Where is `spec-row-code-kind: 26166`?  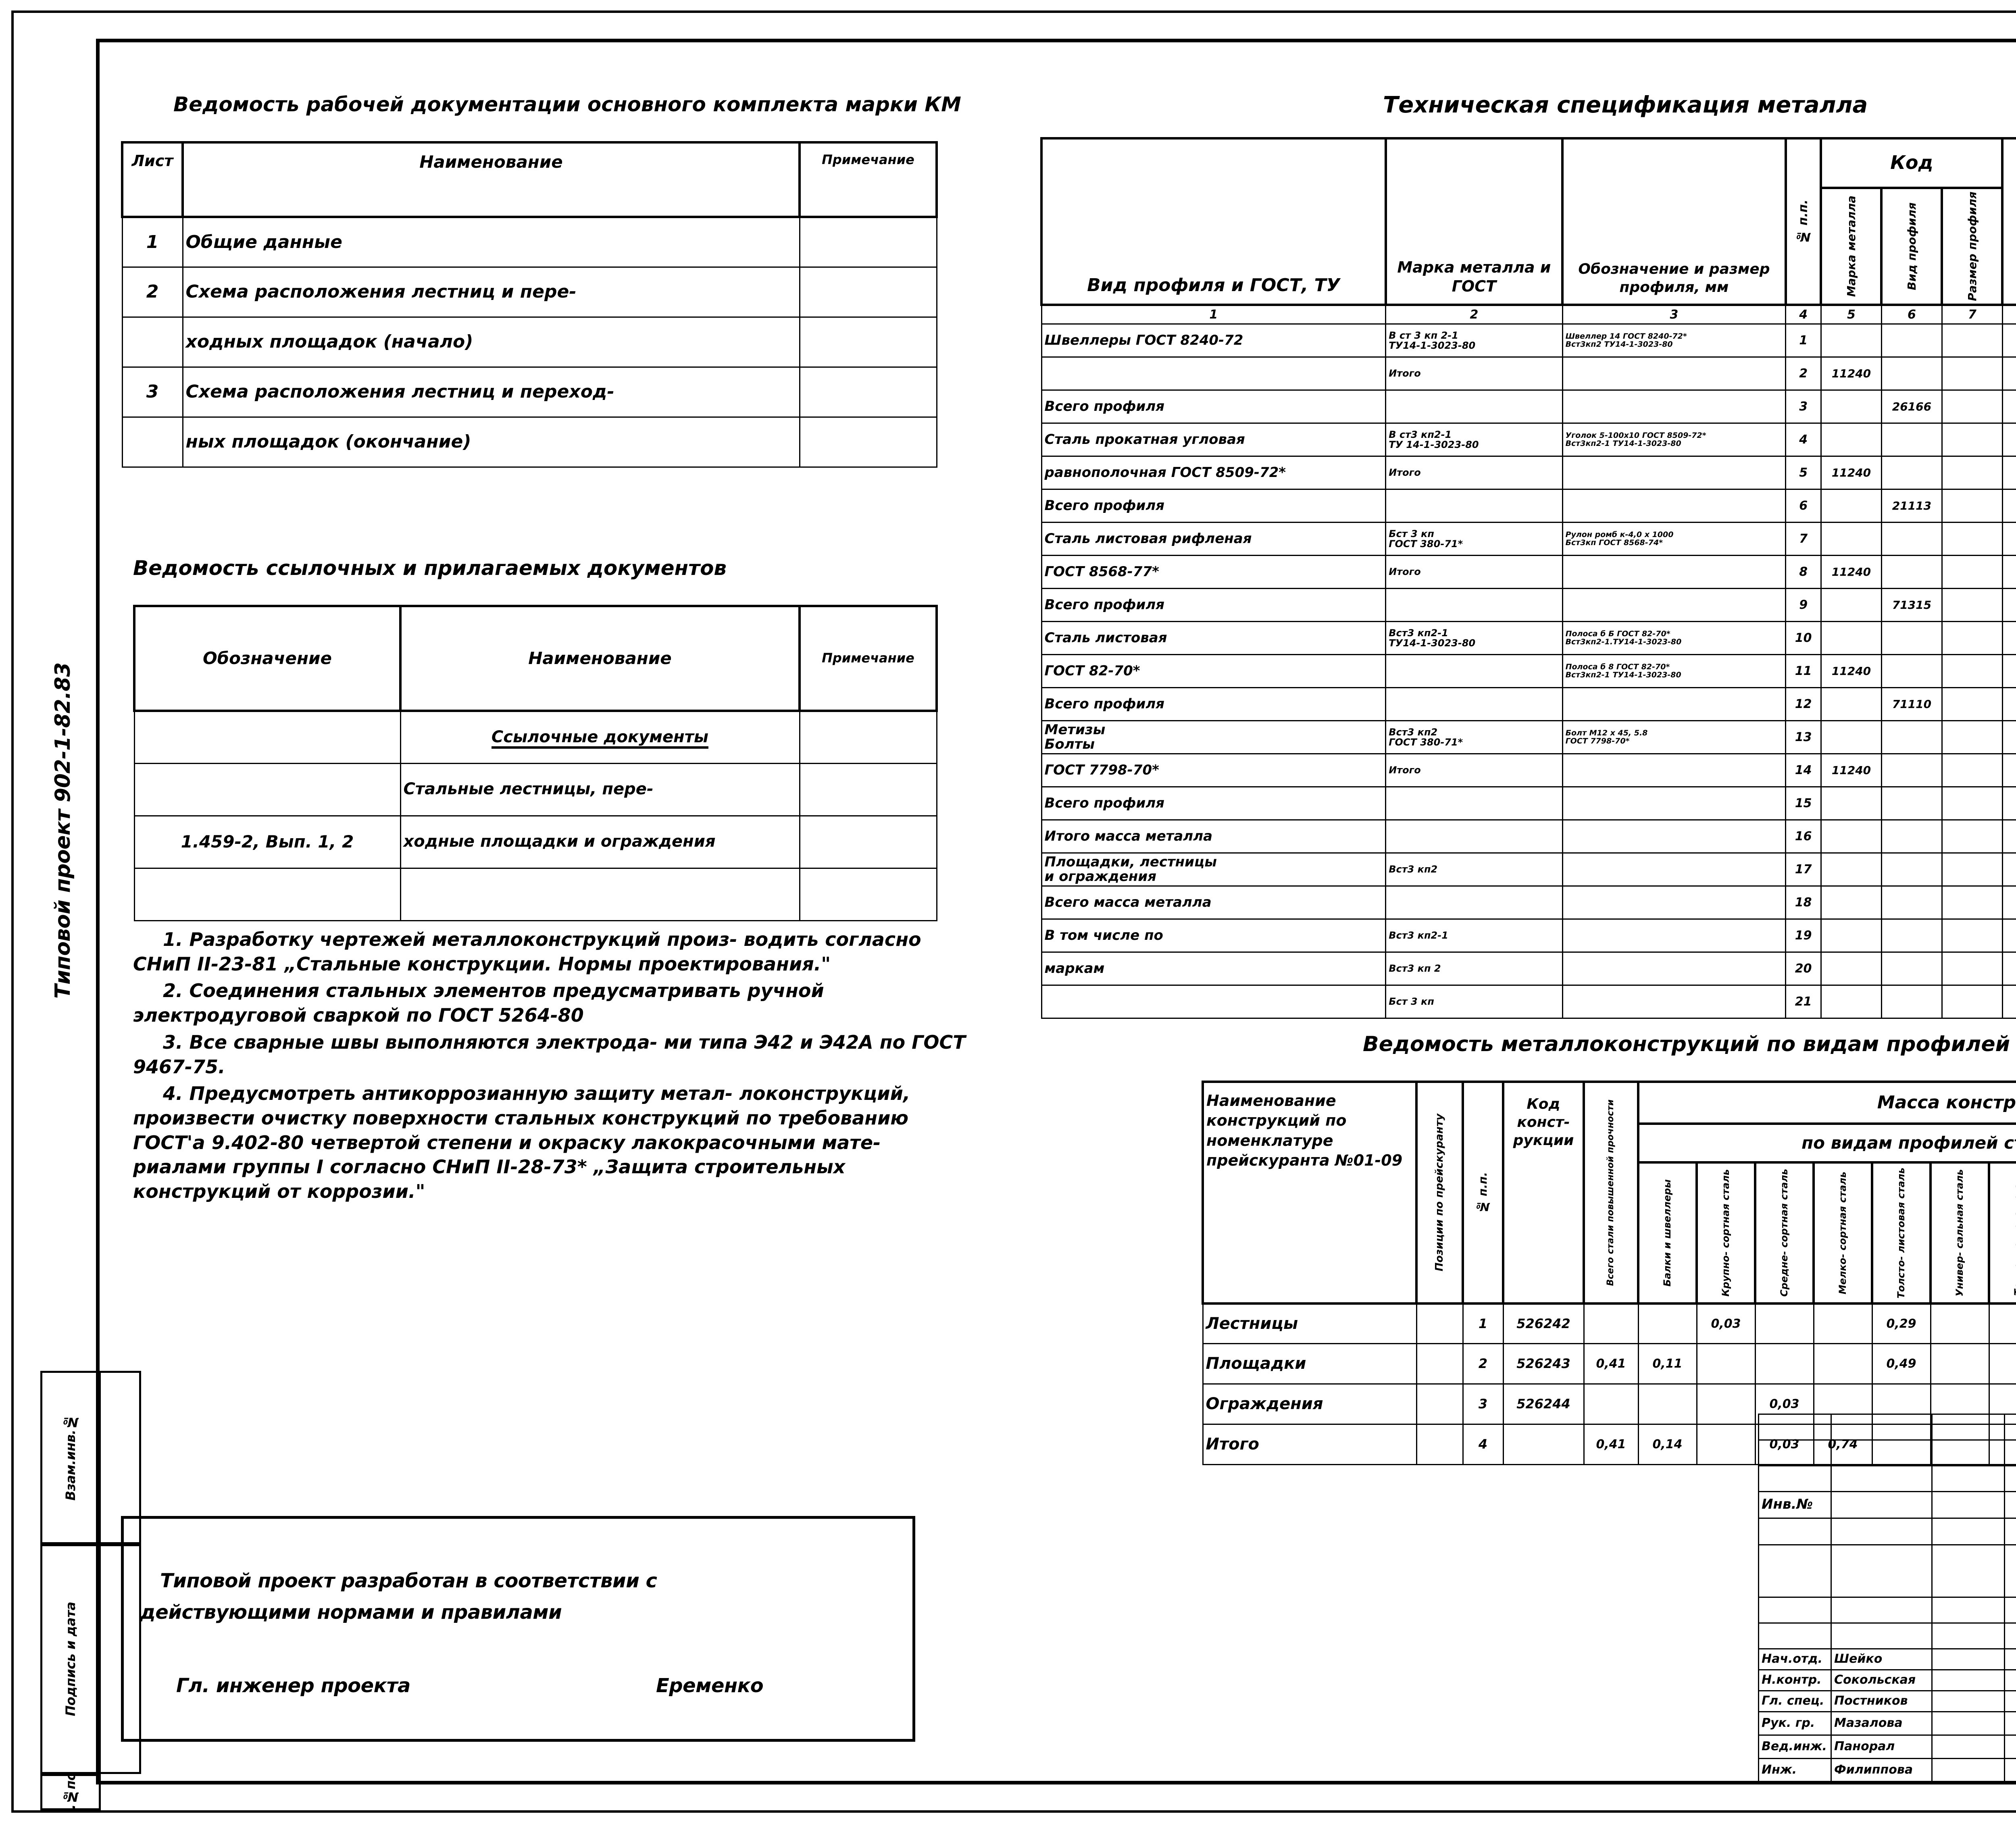
spec-row-code-kind: 26166 is located at coordinates (1912, 406).